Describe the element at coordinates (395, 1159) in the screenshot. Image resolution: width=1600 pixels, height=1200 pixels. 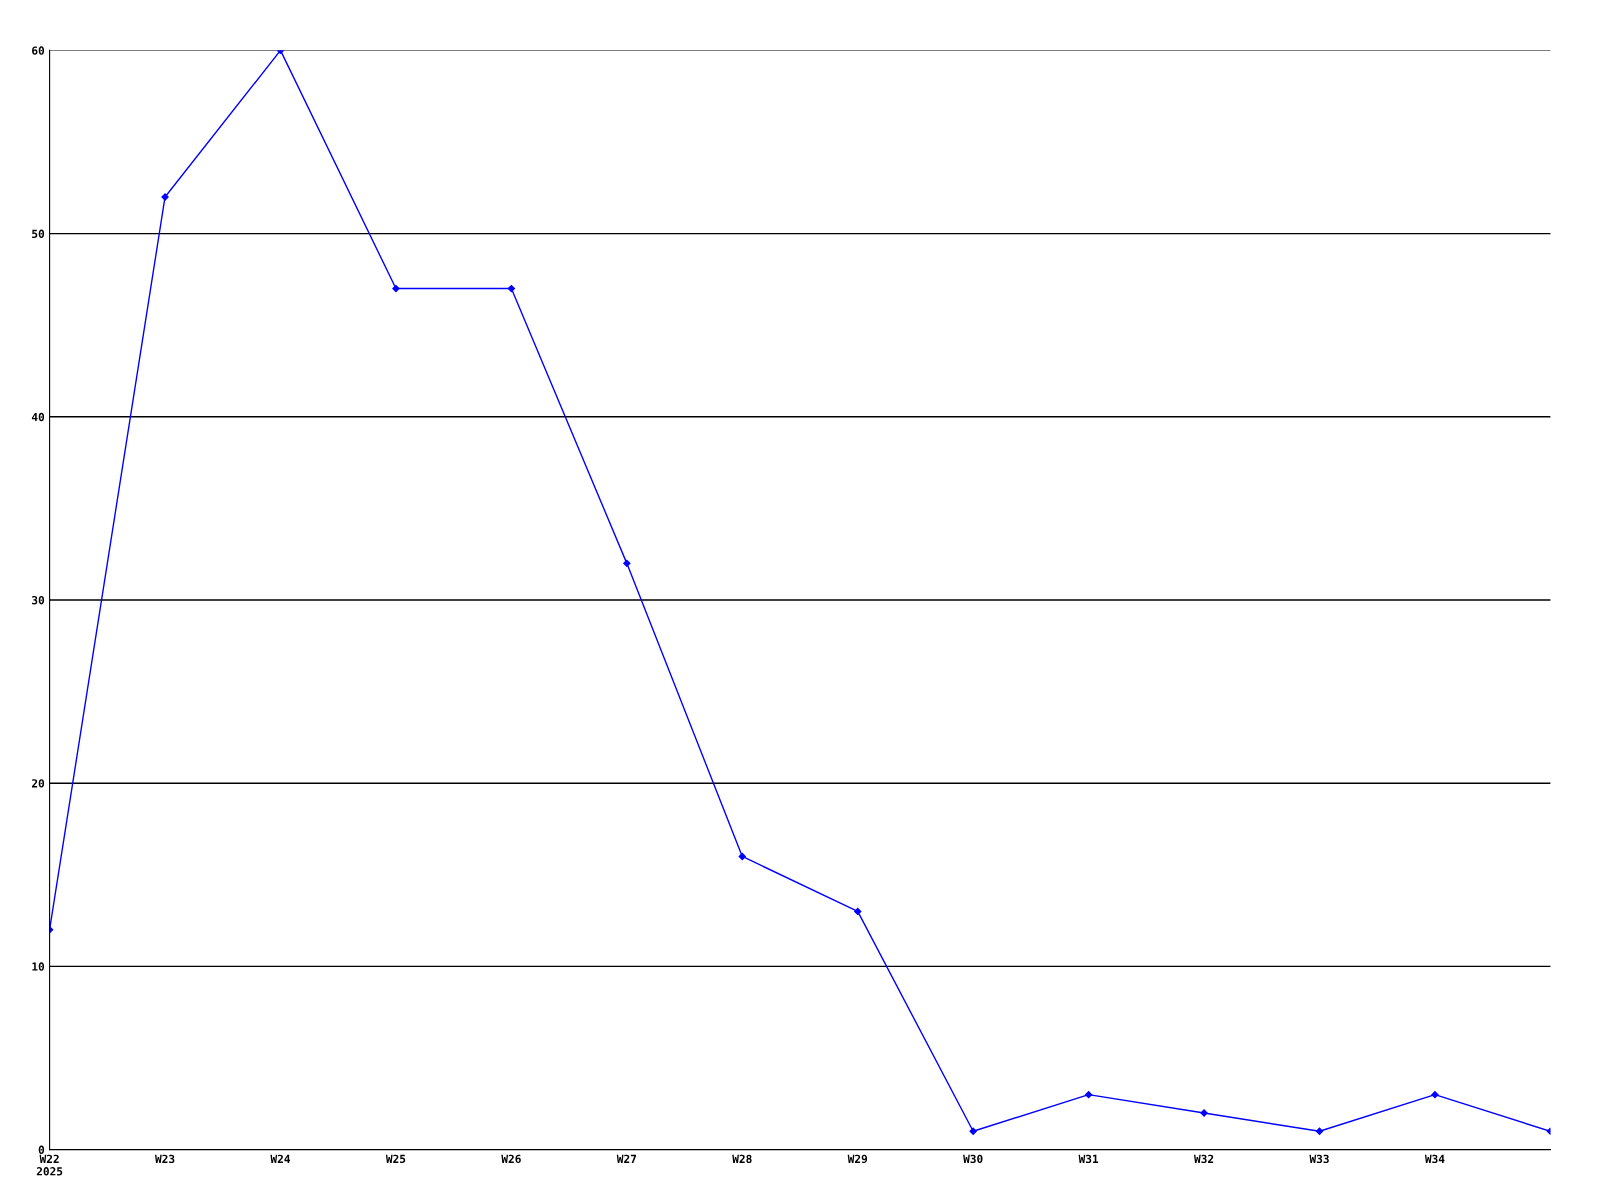
I see `x-tick-label: W25` at that location.